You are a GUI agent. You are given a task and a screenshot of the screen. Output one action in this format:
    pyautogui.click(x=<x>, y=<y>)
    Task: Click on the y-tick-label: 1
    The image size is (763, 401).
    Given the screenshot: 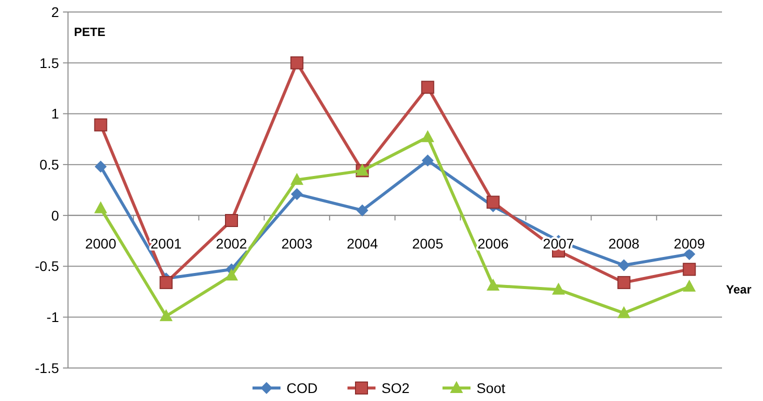 What is the action you would take?
    pyautogui.click(x=55, y=114)
    